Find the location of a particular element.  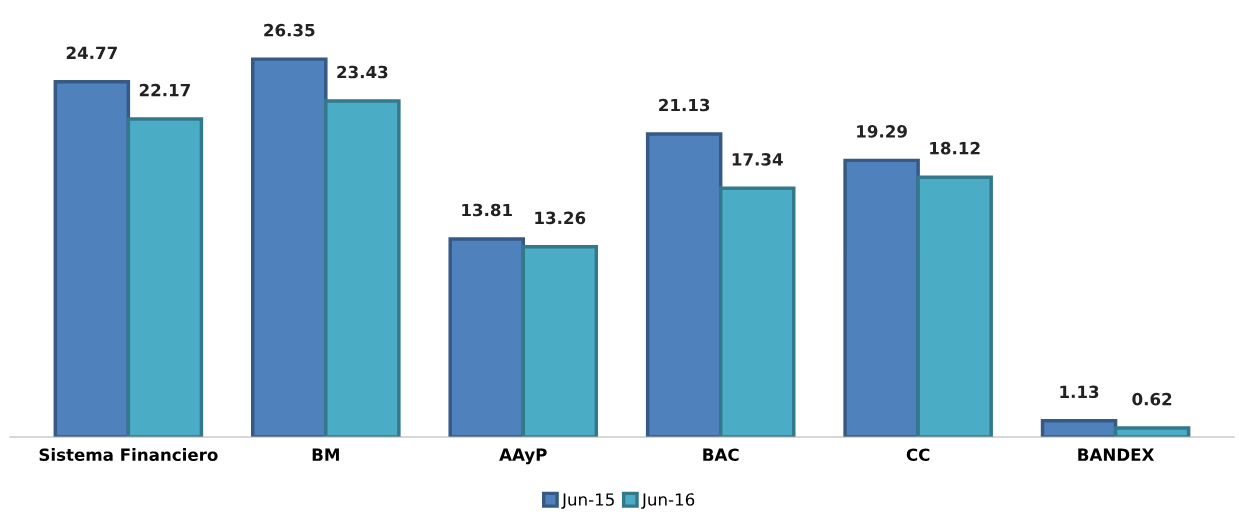

x-tick-label: BAC is located at coordinates (721, 455).